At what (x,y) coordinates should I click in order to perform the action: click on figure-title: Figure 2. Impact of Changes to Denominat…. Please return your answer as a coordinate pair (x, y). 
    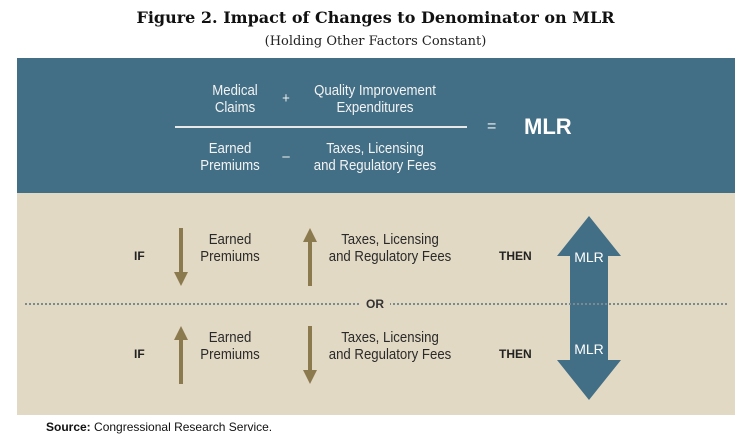
    Looking at the image, I should click on (375, 17).